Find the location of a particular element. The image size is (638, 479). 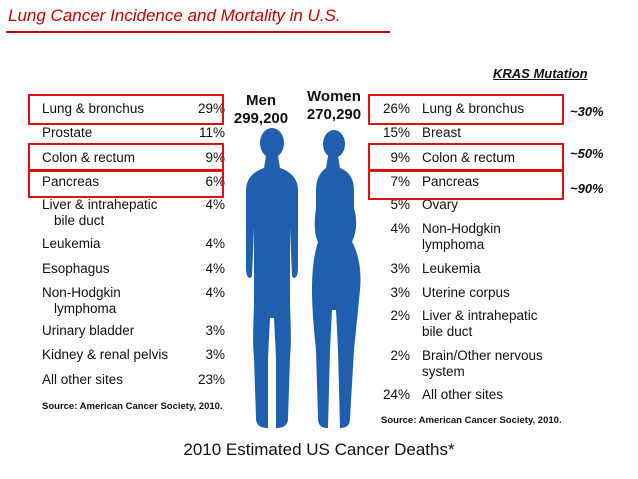

men-row-label: Esophagus is located at coordinates (76, 268).